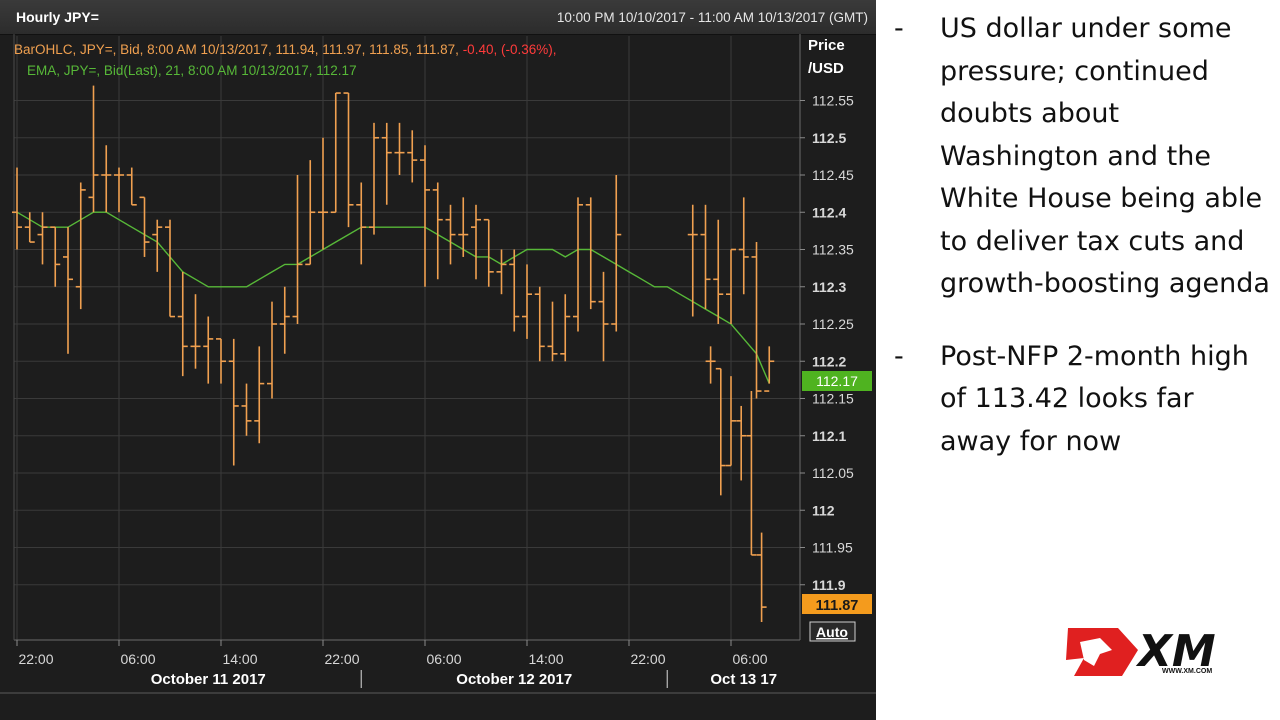 This screenshot has width=1280, height=720. I want to click on logo-bull-icon, so click(1096, 652).